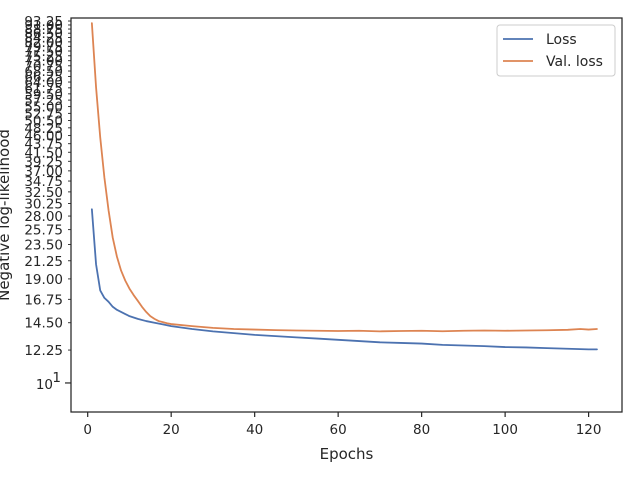 This screenshot has height=480, width=640. I want to click on y-tick-label: 84.25, so click(43, 38).